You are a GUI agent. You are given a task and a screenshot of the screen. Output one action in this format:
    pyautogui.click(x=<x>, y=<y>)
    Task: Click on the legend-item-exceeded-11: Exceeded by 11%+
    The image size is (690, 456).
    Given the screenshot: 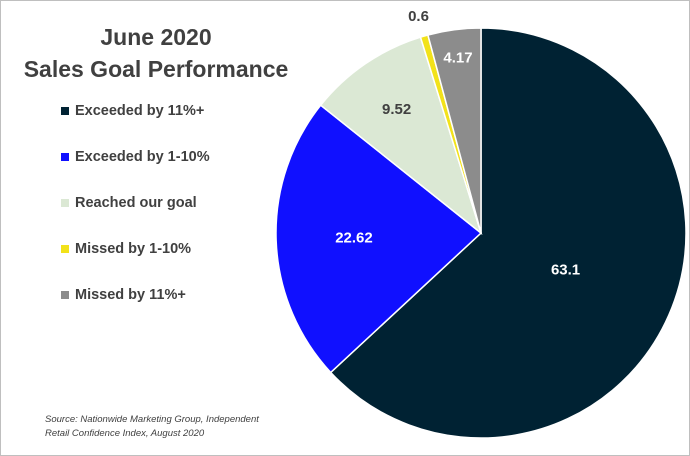 What is the action you would take?
    pyautogui.click(x=135, y=111)
    